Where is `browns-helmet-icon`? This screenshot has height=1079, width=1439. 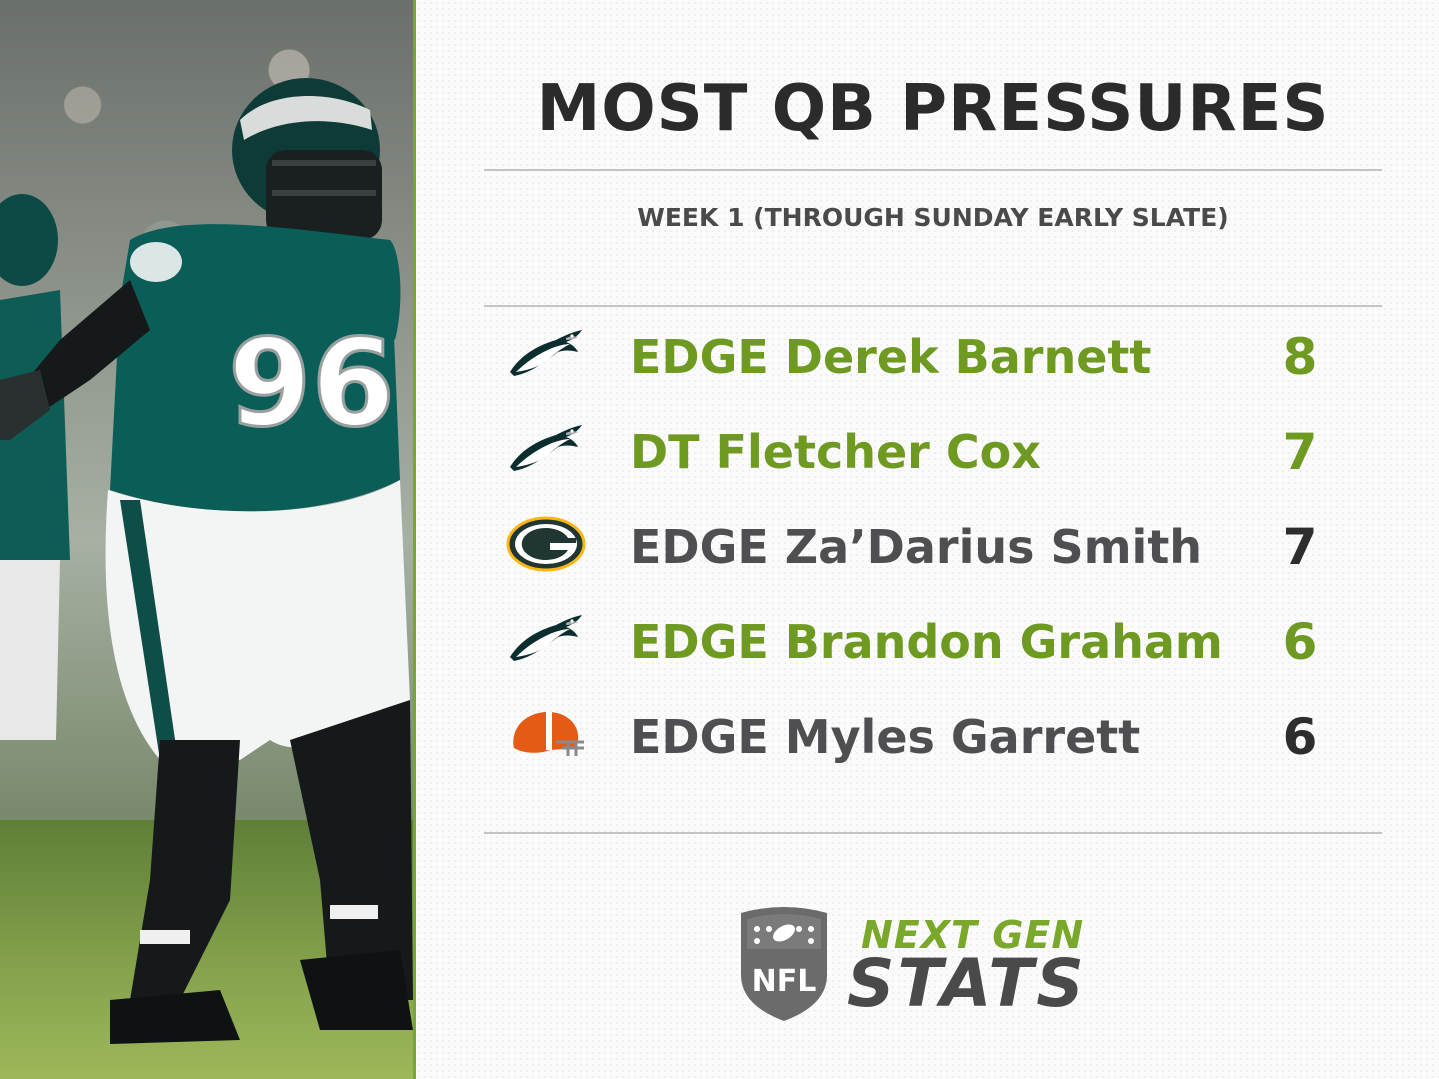
browns-helmet-icon is located at coordinates (548, 734).